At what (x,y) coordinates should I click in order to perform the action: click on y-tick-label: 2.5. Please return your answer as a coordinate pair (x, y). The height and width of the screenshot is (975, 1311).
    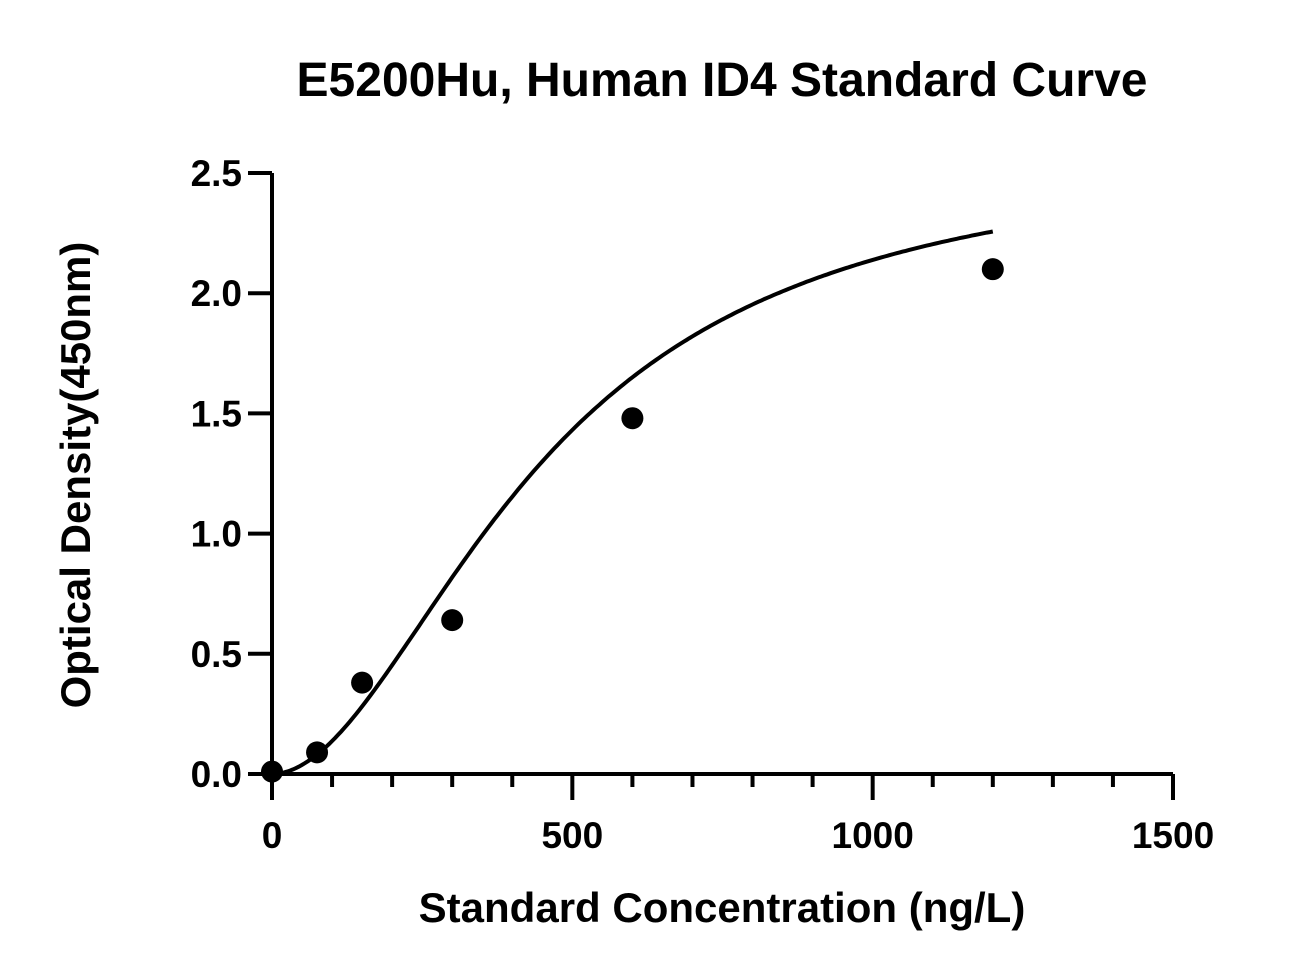
    Looking at the image, I should click on (216, 173).